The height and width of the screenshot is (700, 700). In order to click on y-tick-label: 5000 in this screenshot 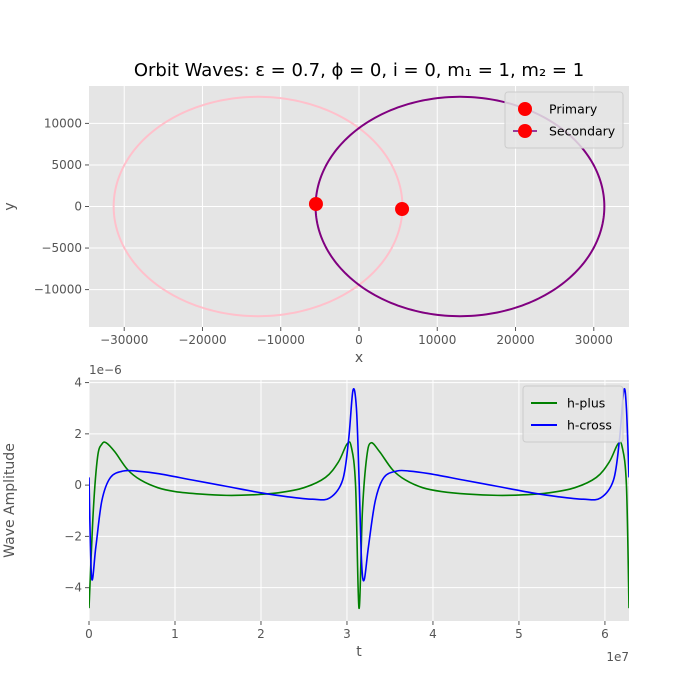, I will do `click(66, 165)`.